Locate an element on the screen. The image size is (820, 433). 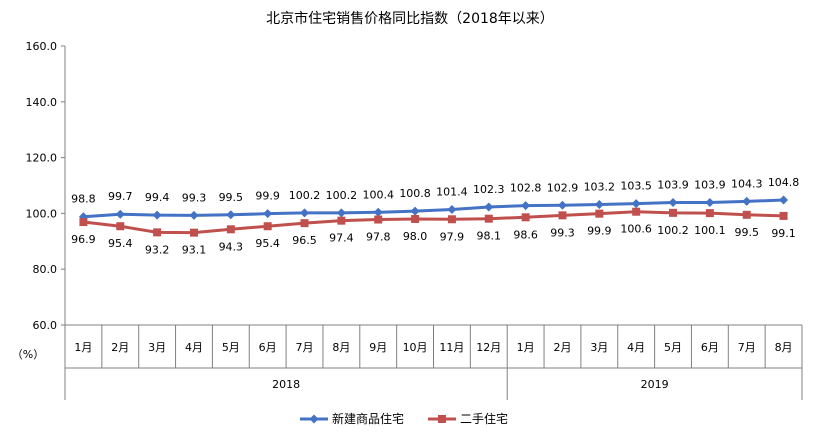
chart-title: 北京市住宅销售价格同比指数（2018年以来） is located at coordinates (410, 18).